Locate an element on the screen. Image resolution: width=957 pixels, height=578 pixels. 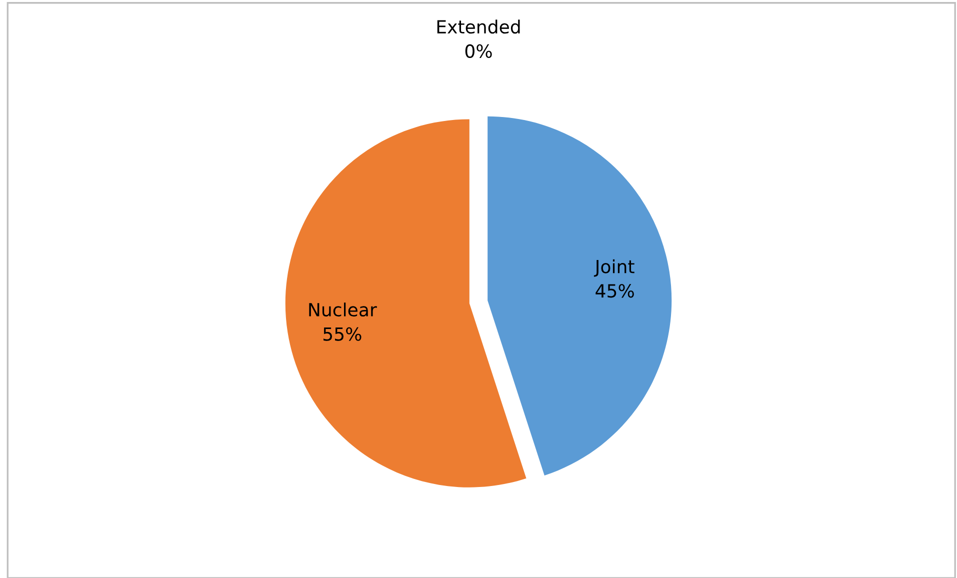
slice-label: Joint is located at coordinates (614, 268).